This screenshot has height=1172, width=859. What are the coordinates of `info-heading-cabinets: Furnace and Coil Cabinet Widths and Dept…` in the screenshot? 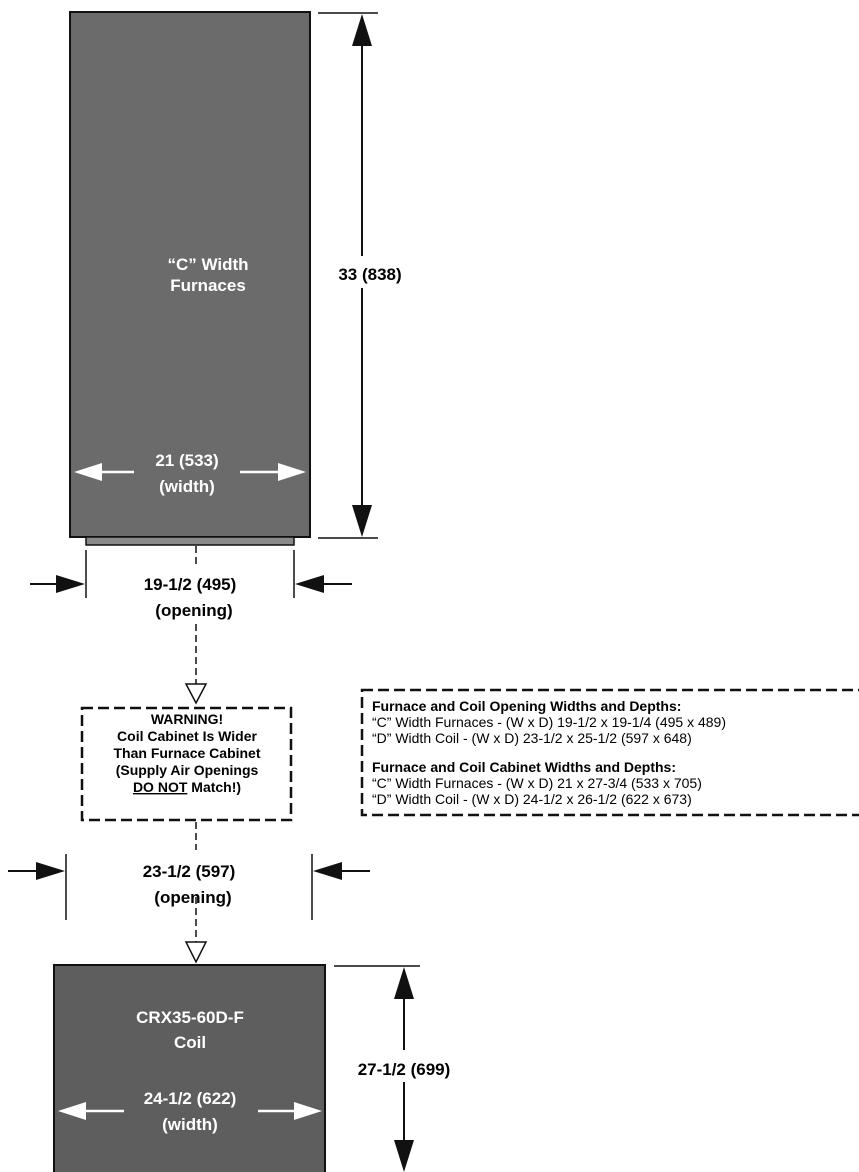 It's located at (524, 767).